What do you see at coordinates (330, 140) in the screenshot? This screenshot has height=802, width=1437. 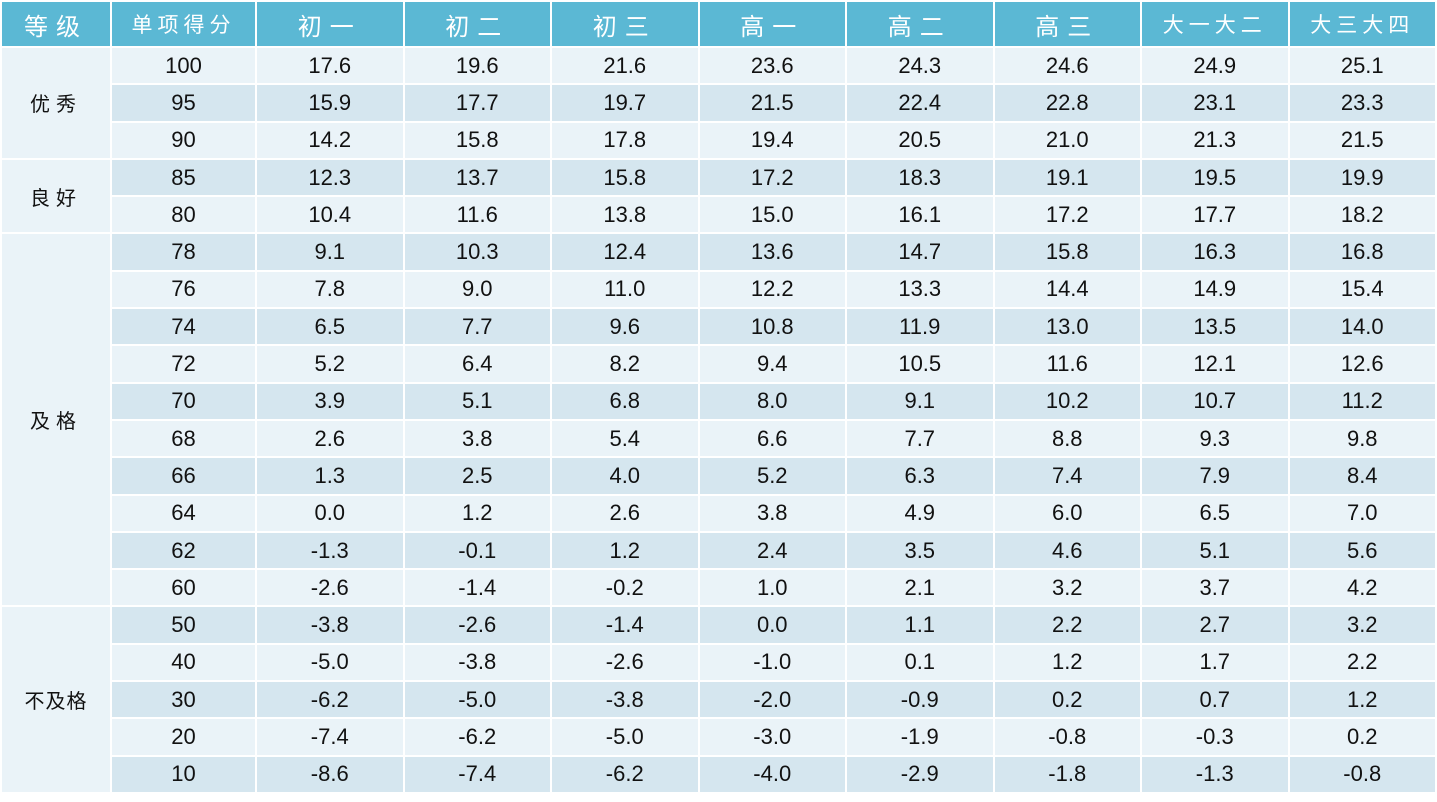 I see `value-cell: 14.2` at bounding box center [330, 140].